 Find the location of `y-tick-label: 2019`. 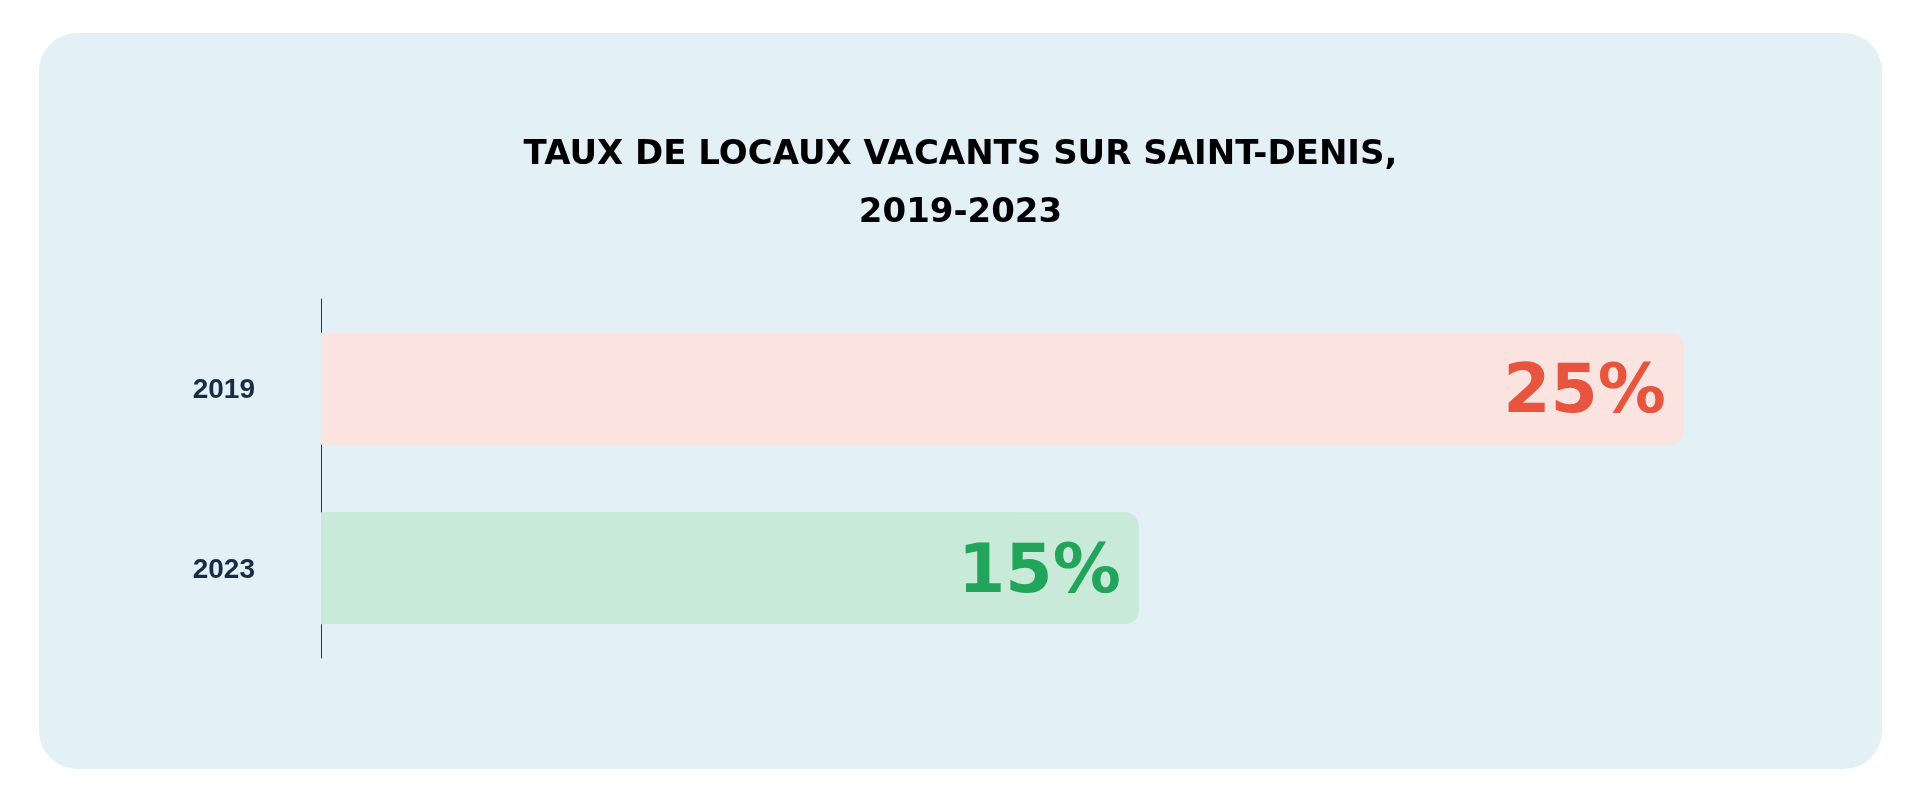

y-tick-label: 2019 is located at coordinates (223, 389).